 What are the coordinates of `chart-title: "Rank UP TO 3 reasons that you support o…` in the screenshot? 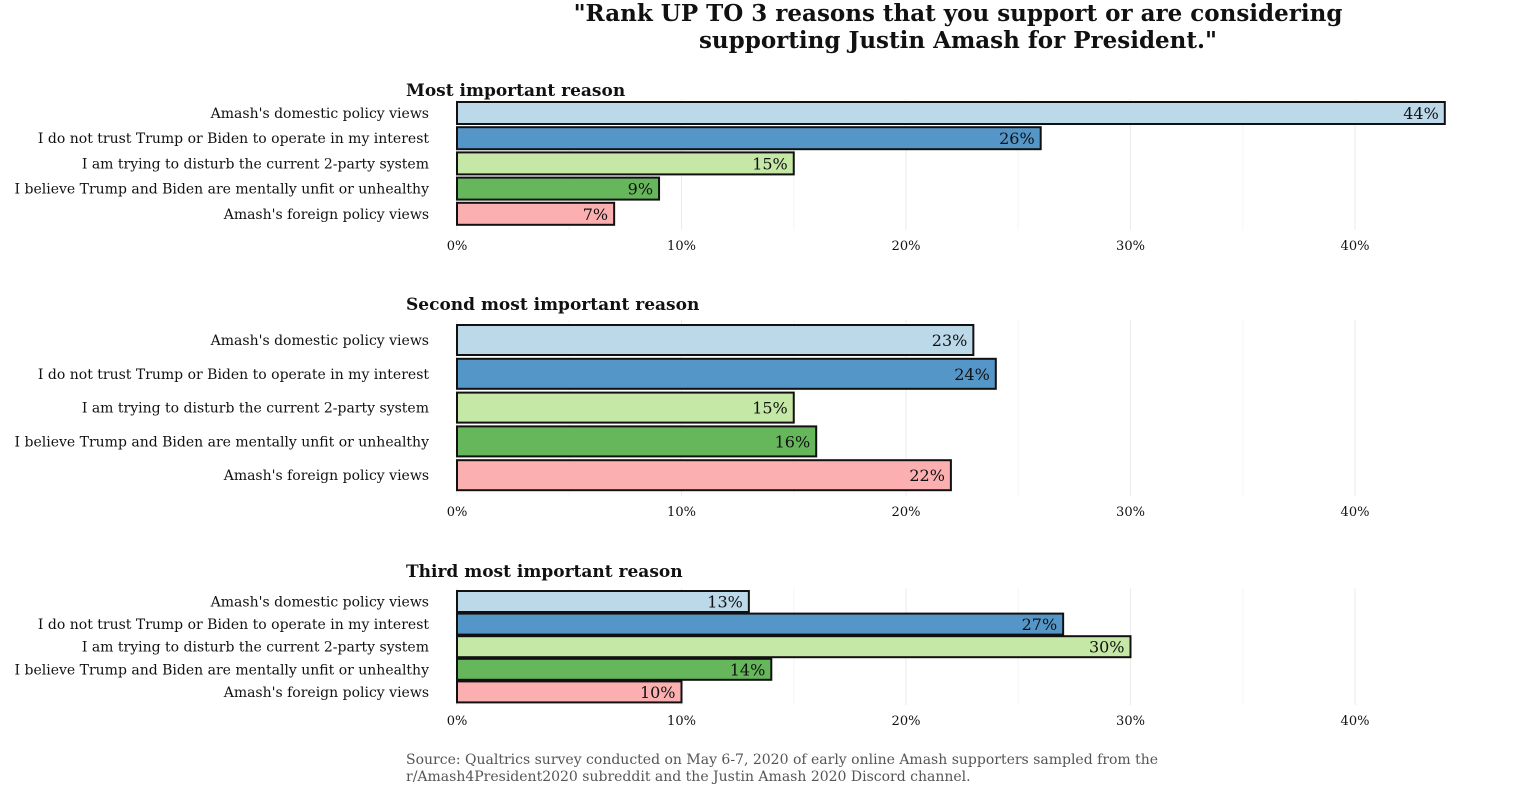 It's located at (958, 27).